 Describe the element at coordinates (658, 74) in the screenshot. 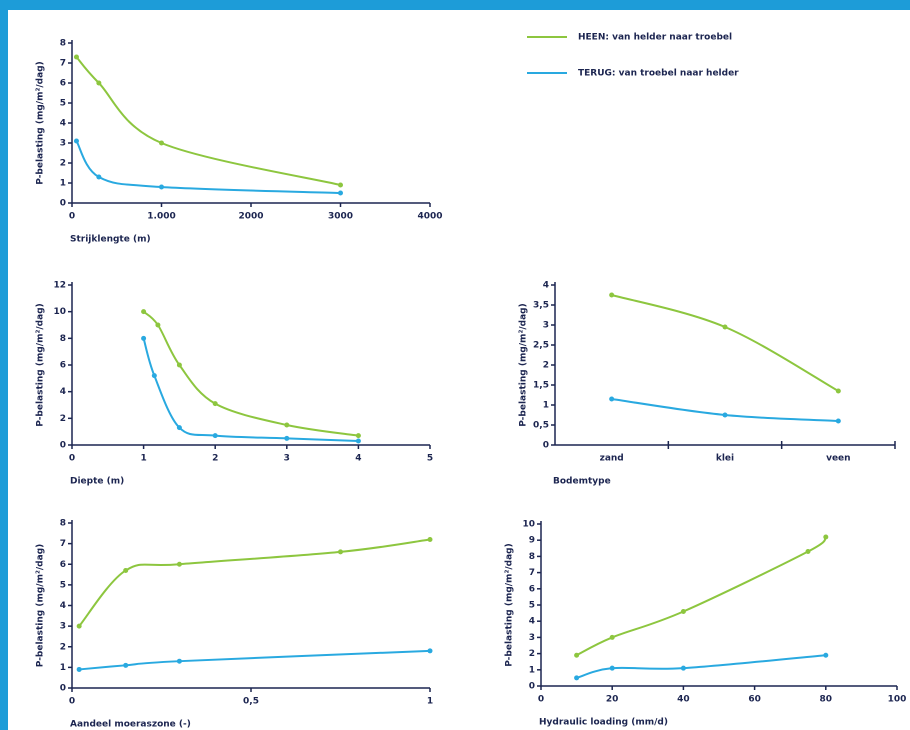

I see `legend-label: TERUG: van troebel naar helder` at that location.